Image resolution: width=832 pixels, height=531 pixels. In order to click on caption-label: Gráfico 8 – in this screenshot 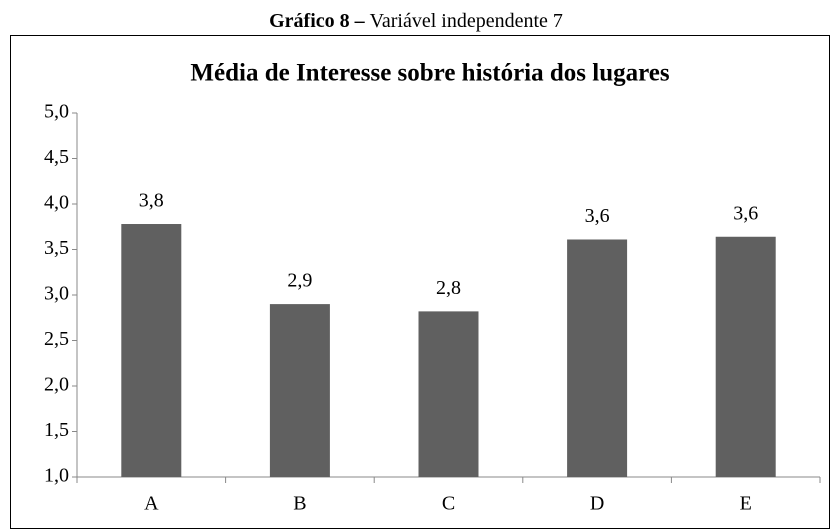, I will do `click(317, 21)`.